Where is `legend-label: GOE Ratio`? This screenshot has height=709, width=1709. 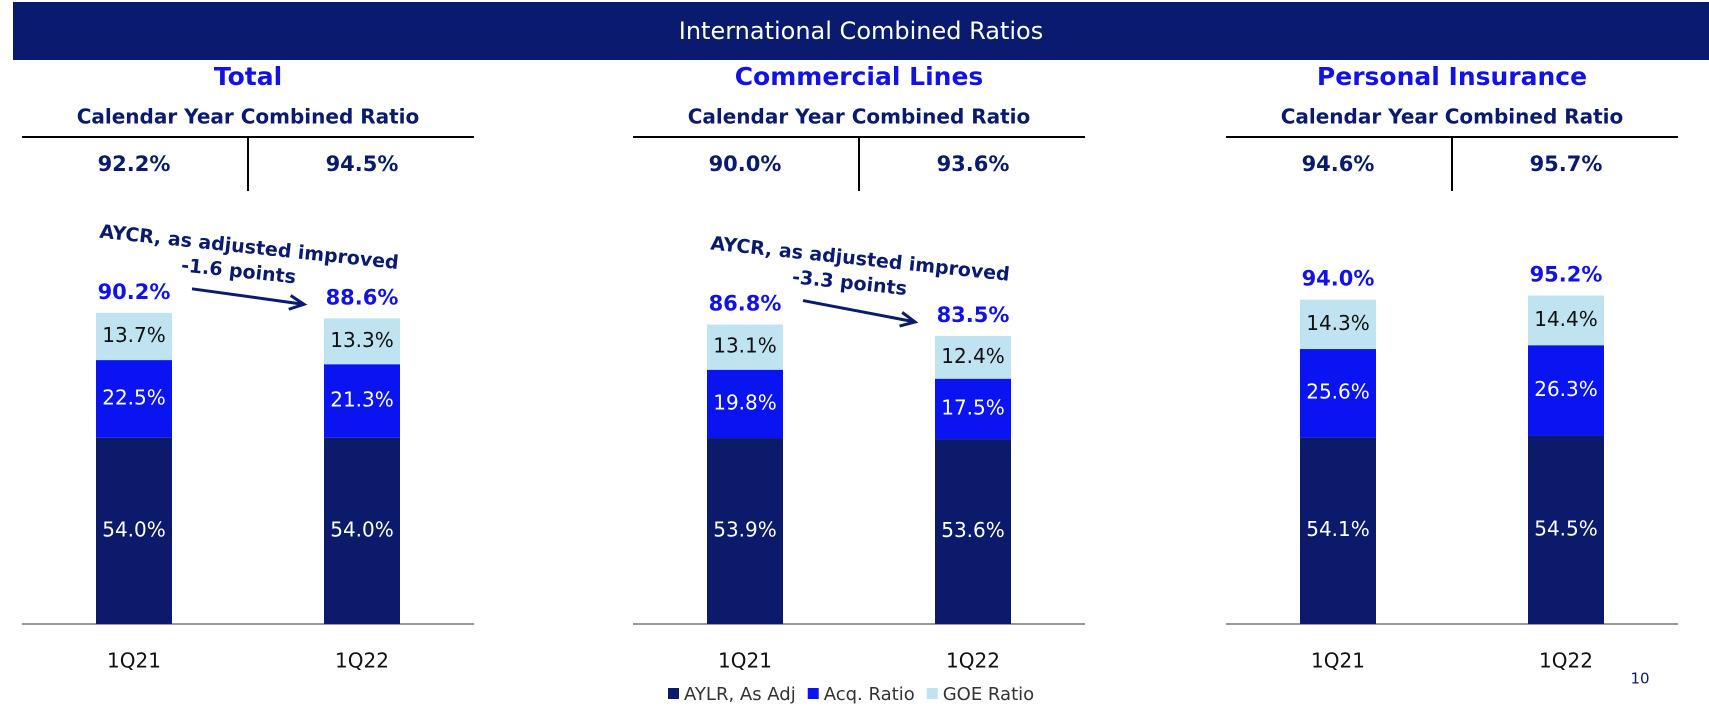 legend-label: GOE Ratio is located at coordinates (988, 694).